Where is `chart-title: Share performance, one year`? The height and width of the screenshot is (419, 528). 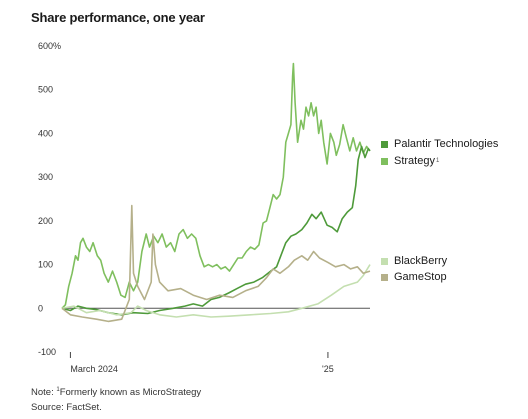 chart-title: Share performance, one year is located at coordinates (118, 17).